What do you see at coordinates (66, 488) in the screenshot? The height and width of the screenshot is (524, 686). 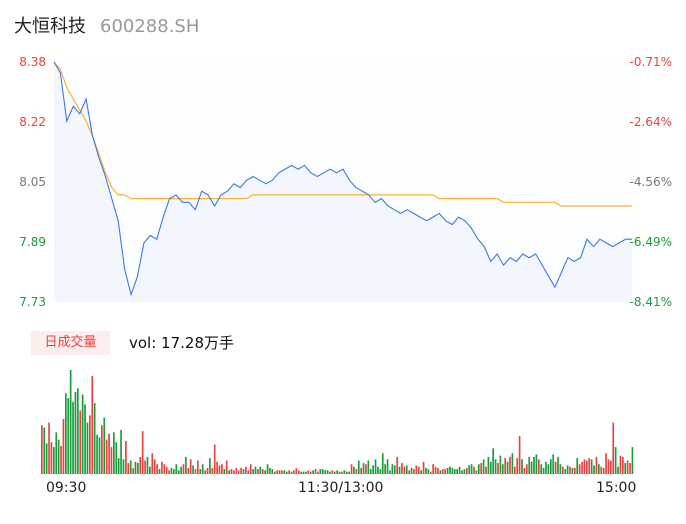 I see `x-tick-open: 09:30` at bounding box center [66, 488].